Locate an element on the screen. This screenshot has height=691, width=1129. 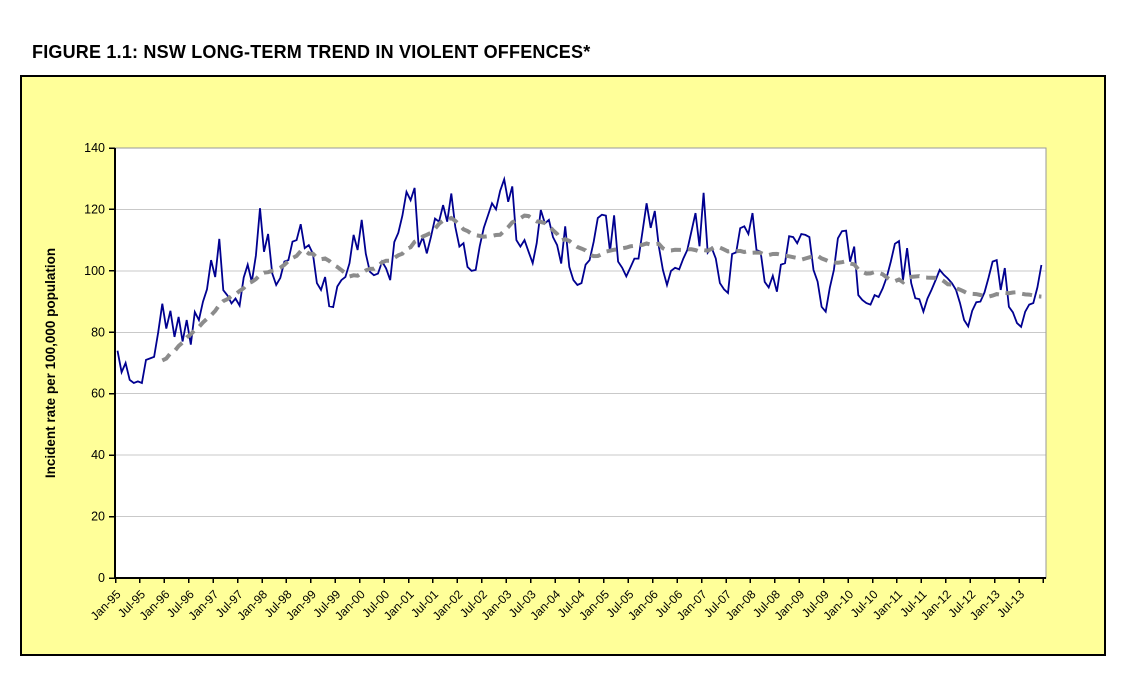
y-tick-label: 140 is located at coordinates (94, 148).